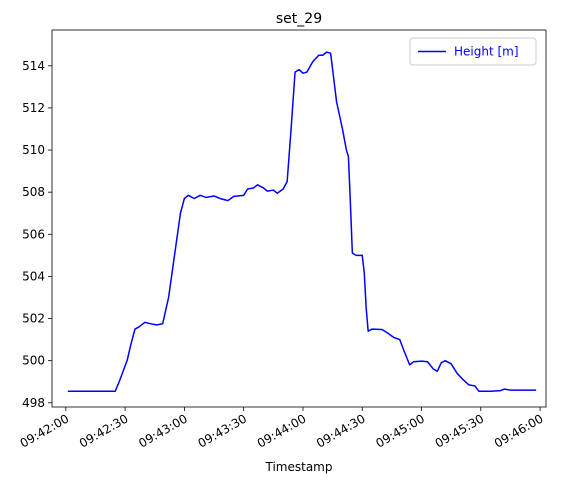  What do you see at coordinates (299, 19) in the screenshot?
I see `chart-title: set_29` at bounding box center [299, 19].